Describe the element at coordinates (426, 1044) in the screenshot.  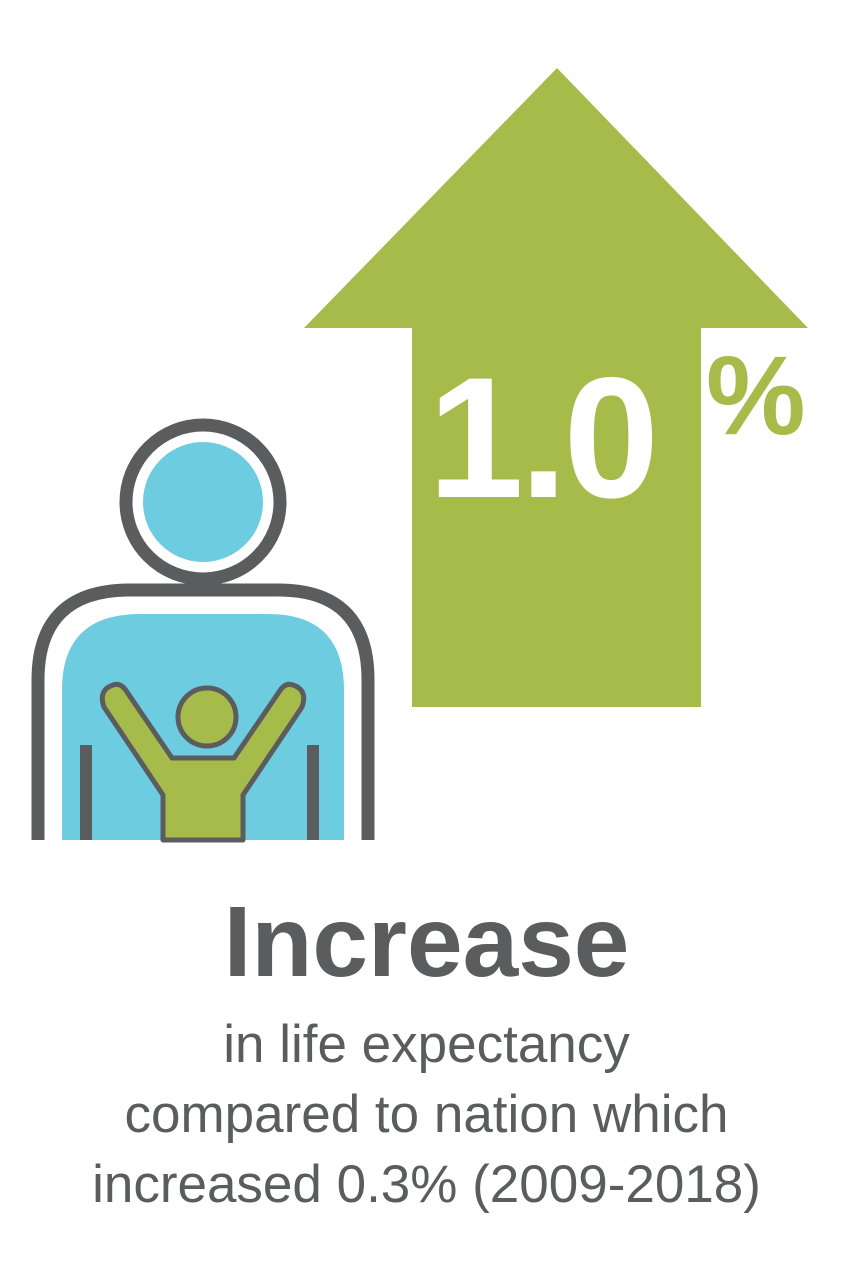
I see `caption-line: in life expectancy` at that location.